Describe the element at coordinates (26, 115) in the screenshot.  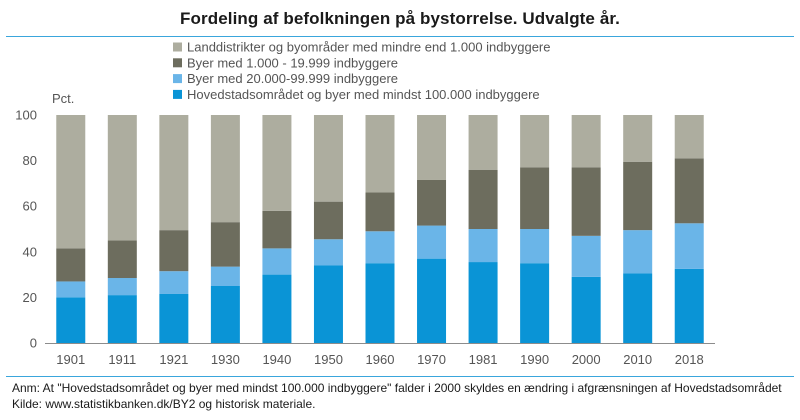
I see `y-tick-label: 100` at that location.